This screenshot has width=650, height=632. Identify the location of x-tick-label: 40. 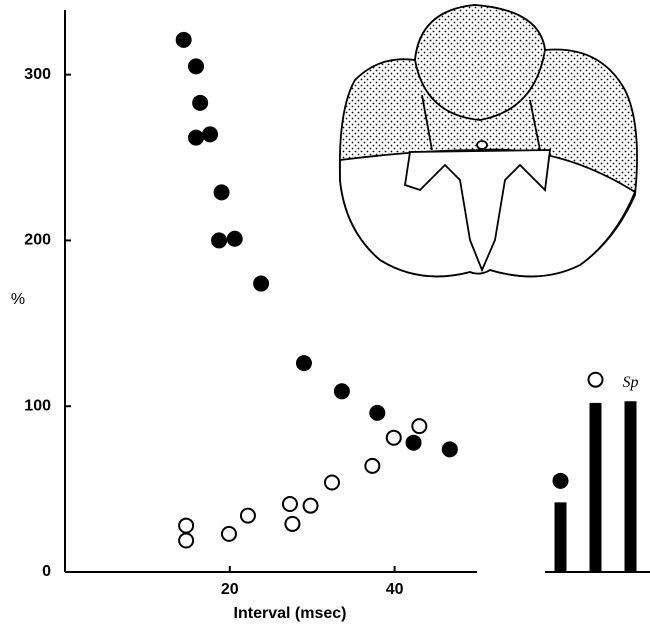
(395, 589).